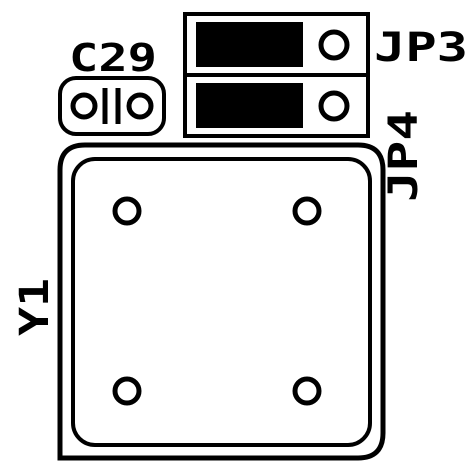 This screenshot has width=473, height=472. Describe the element at coordinates (35, 307) in the screenshot. I see `crystal-label: Y1` at that location.